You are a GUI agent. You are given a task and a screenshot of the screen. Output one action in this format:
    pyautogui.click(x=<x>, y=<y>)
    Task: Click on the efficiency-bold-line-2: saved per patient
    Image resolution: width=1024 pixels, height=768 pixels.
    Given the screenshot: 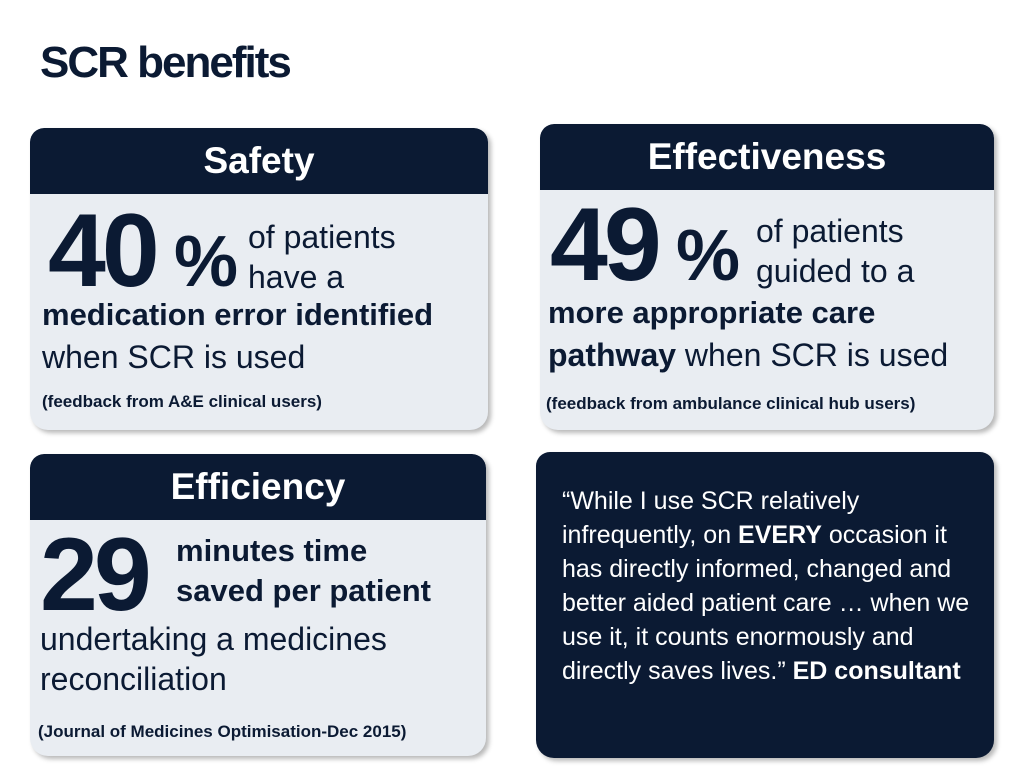 What is the action you would take?
    pyautogui.click(x=303, y=590)
    